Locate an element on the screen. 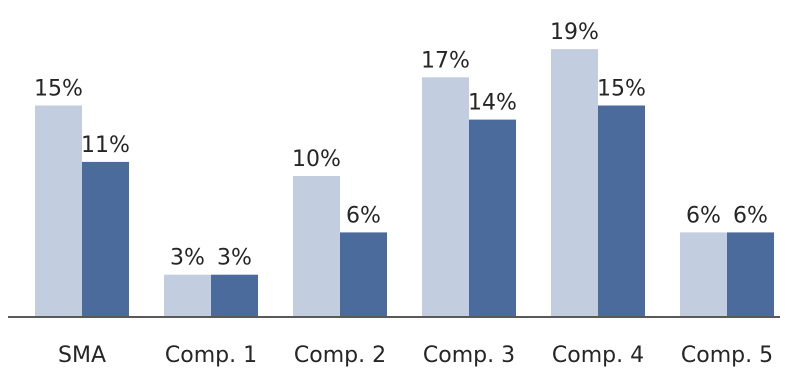  data-label-s1-sma: 15% is located at coordinates (58, 89).